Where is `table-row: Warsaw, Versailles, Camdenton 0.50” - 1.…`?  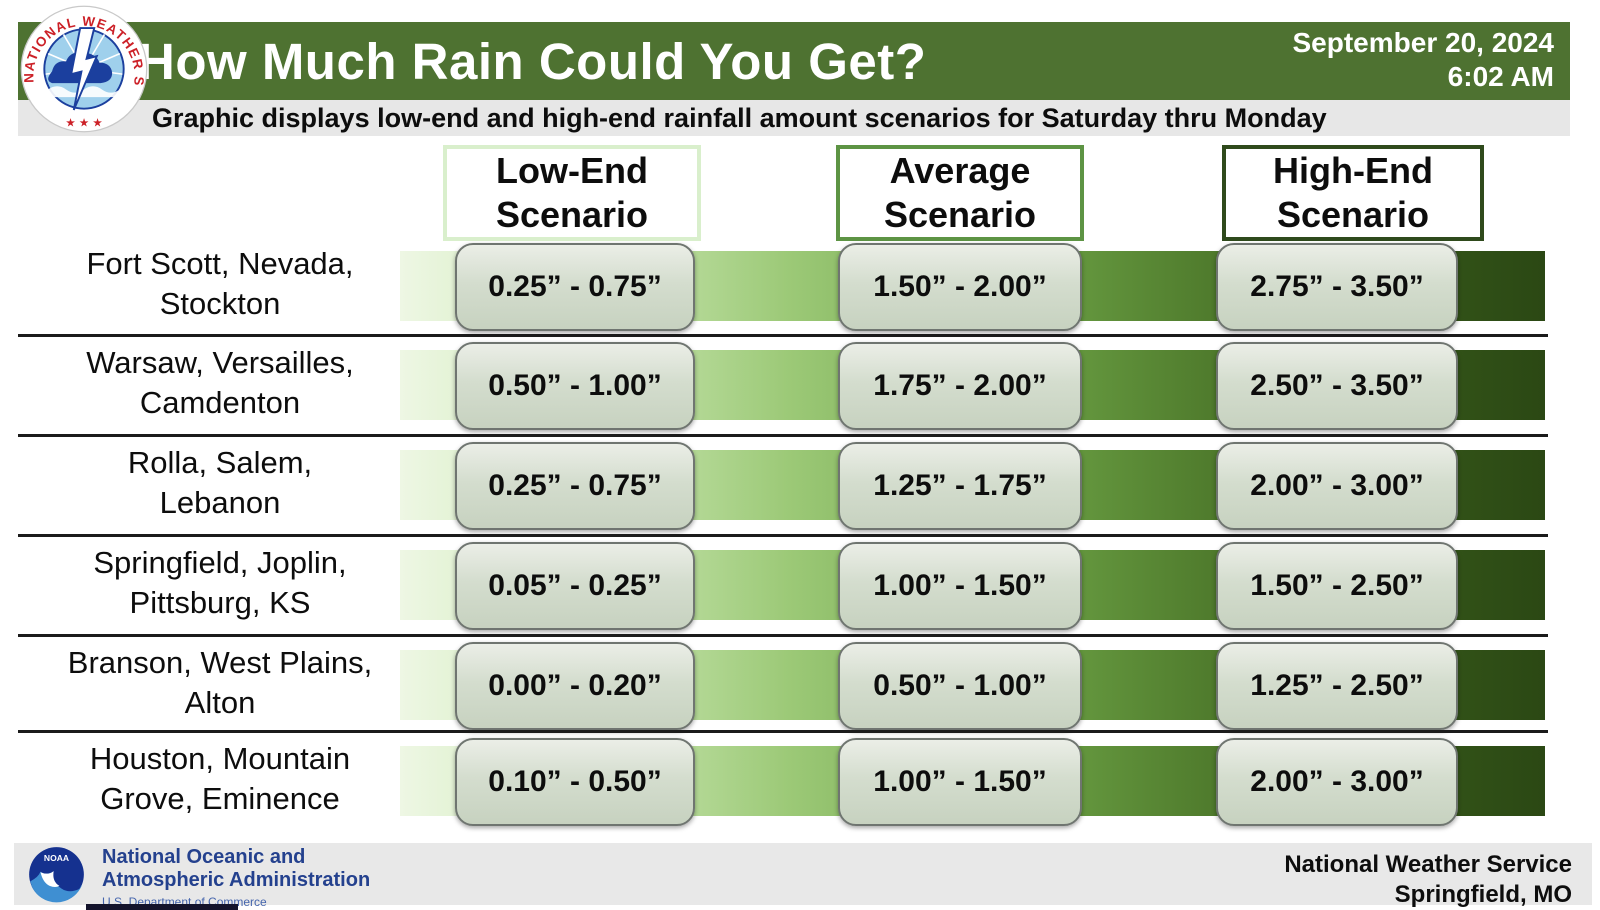 table-row: Warsaw, Versailles, Camdenton 0.50” - 1.… is located at coordinates (800, 385).